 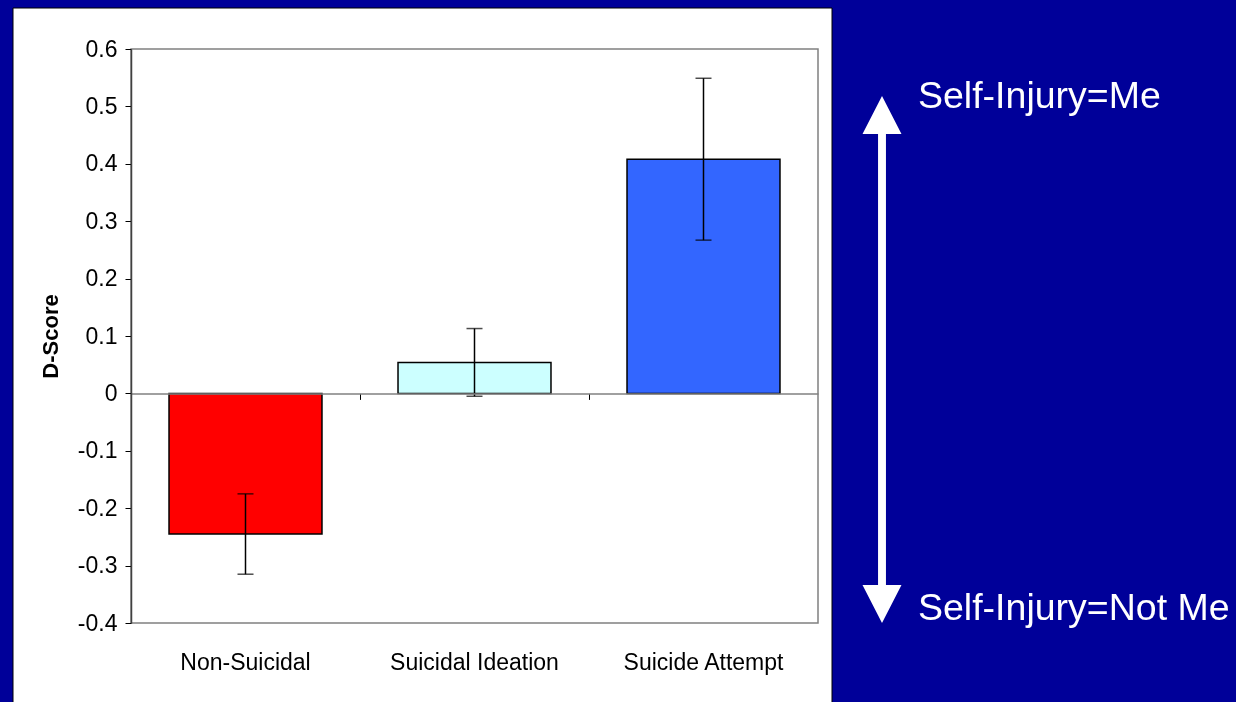 What do you see at coordinates (97, 565) in the screenshot?
I see `y-tick-label: -0.3` at bounding box center [97, 565].